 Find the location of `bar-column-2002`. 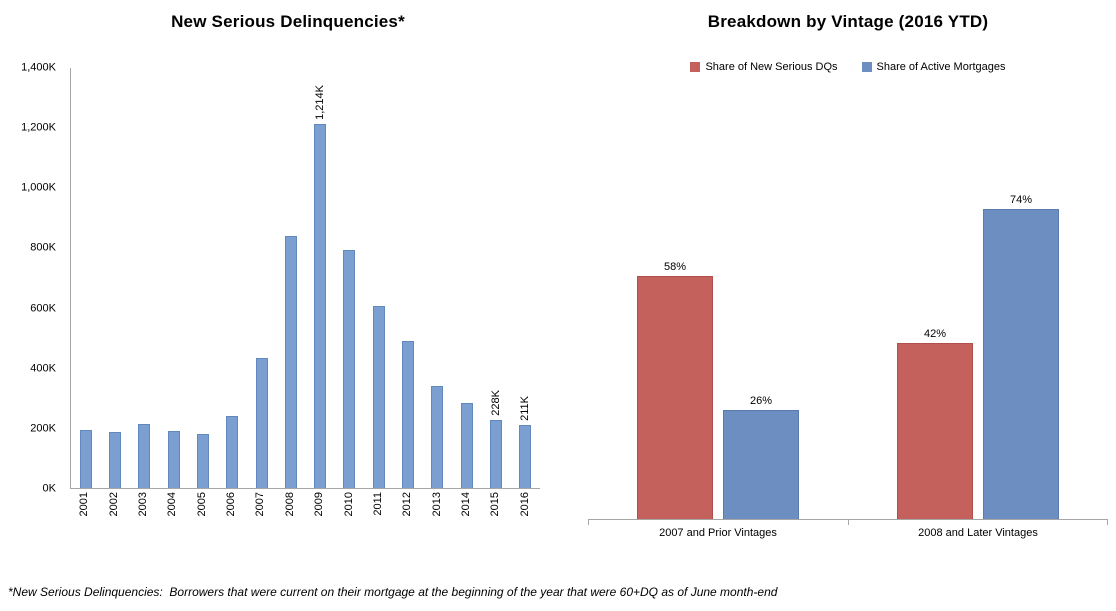

bar-column-2002 is located at coordinates (114, 278).